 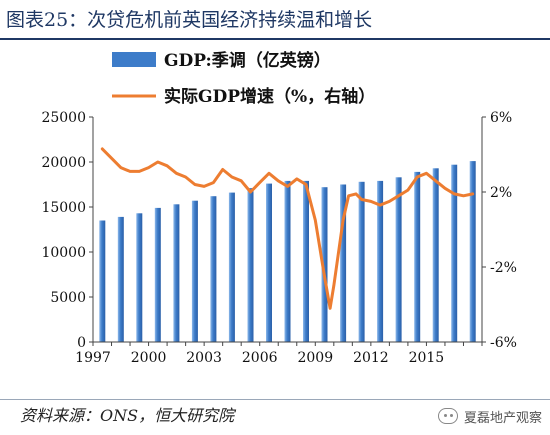 What do you see at coordinates (287, 261) in the screenshot?
I see `bar-2007` at bounding box center [287, 261].